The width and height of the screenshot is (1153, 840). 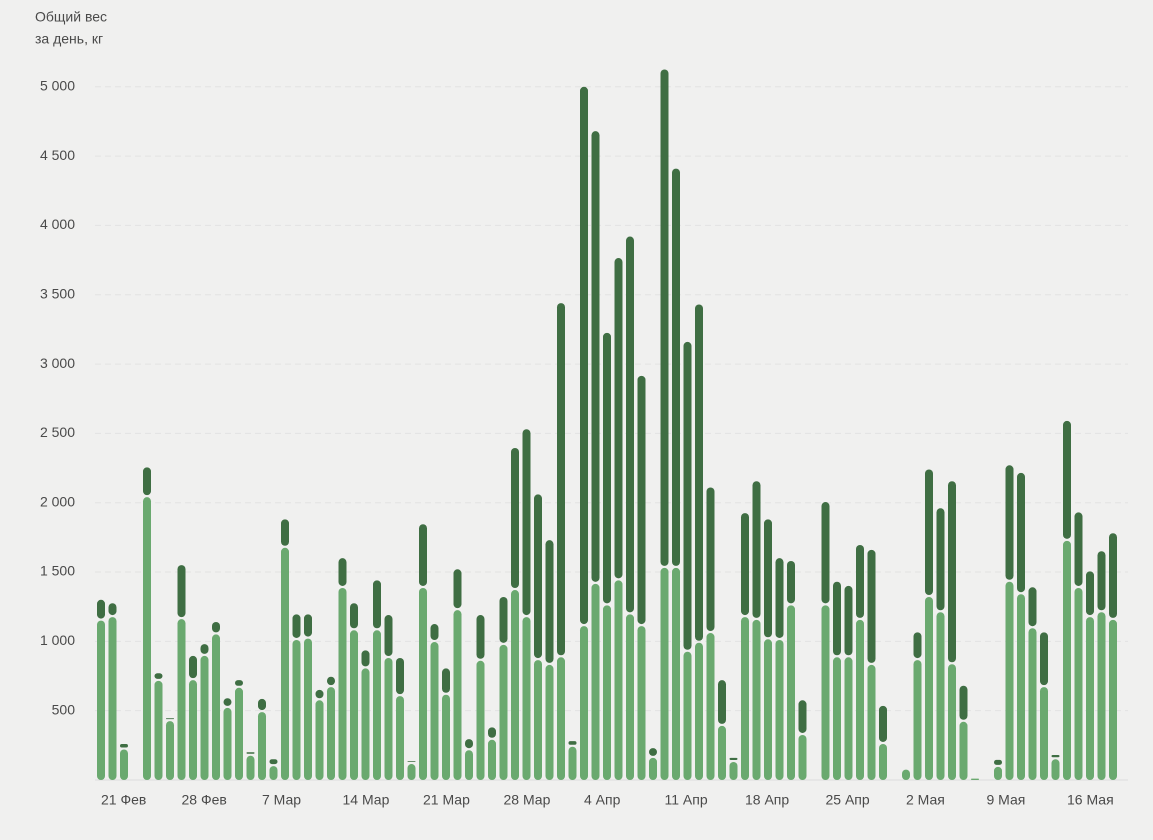 What do you see at coordinates (57, 363) in the screenshot?
I see `y-tick-label: 3 000` at bounding box center [57, 363].